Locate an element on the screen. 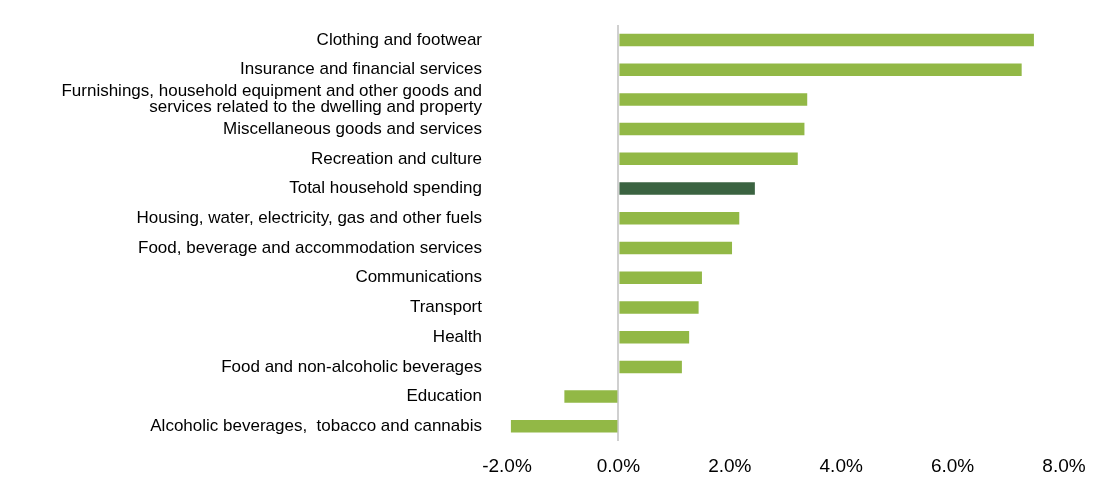 This screenshot has height=498, width=1104. y-tick-label: Communications is located at coordinates (418, 277).